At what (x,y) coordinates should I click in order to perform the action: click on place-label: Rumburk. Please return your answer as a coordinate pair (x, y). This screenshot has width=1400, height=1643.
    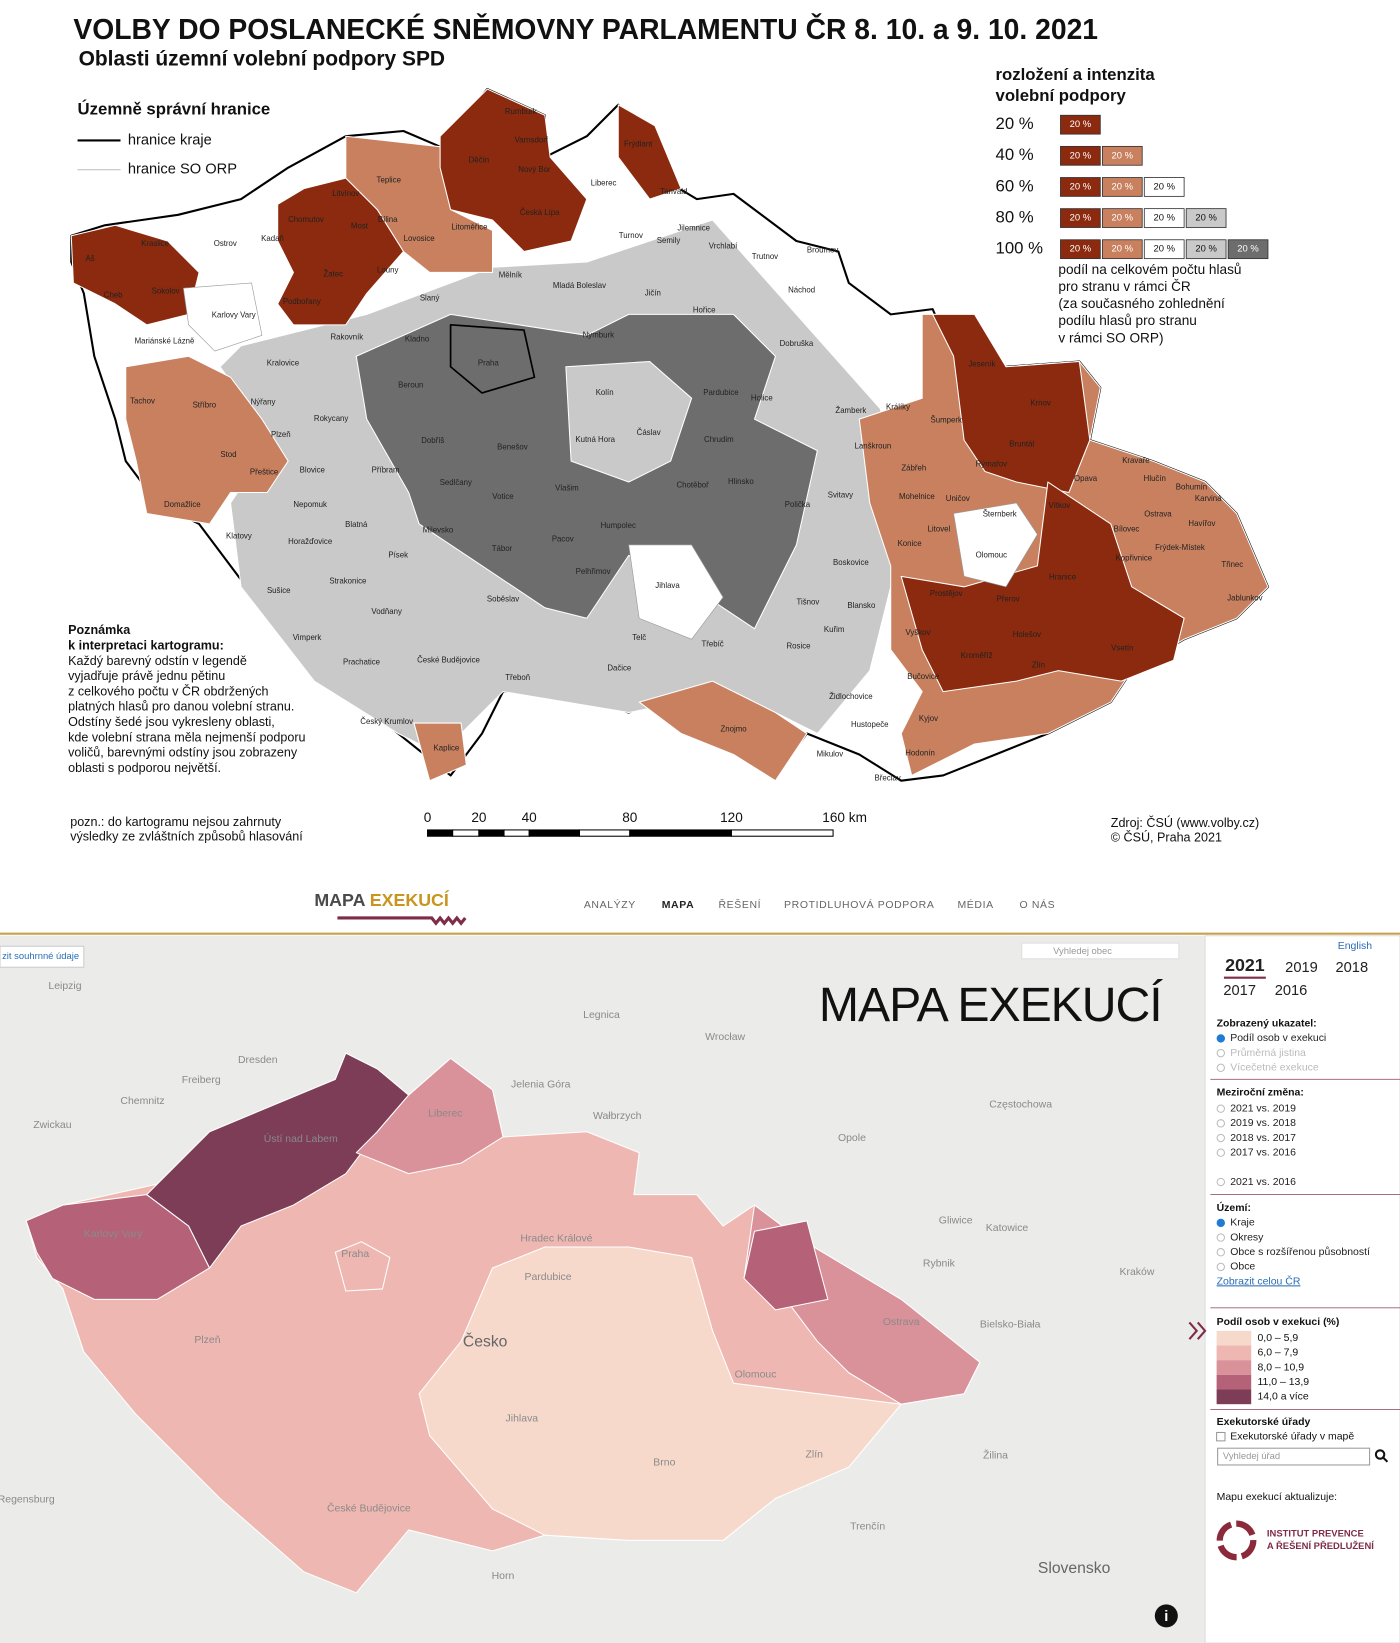
    Looking at the image, I should click on (521, 111).